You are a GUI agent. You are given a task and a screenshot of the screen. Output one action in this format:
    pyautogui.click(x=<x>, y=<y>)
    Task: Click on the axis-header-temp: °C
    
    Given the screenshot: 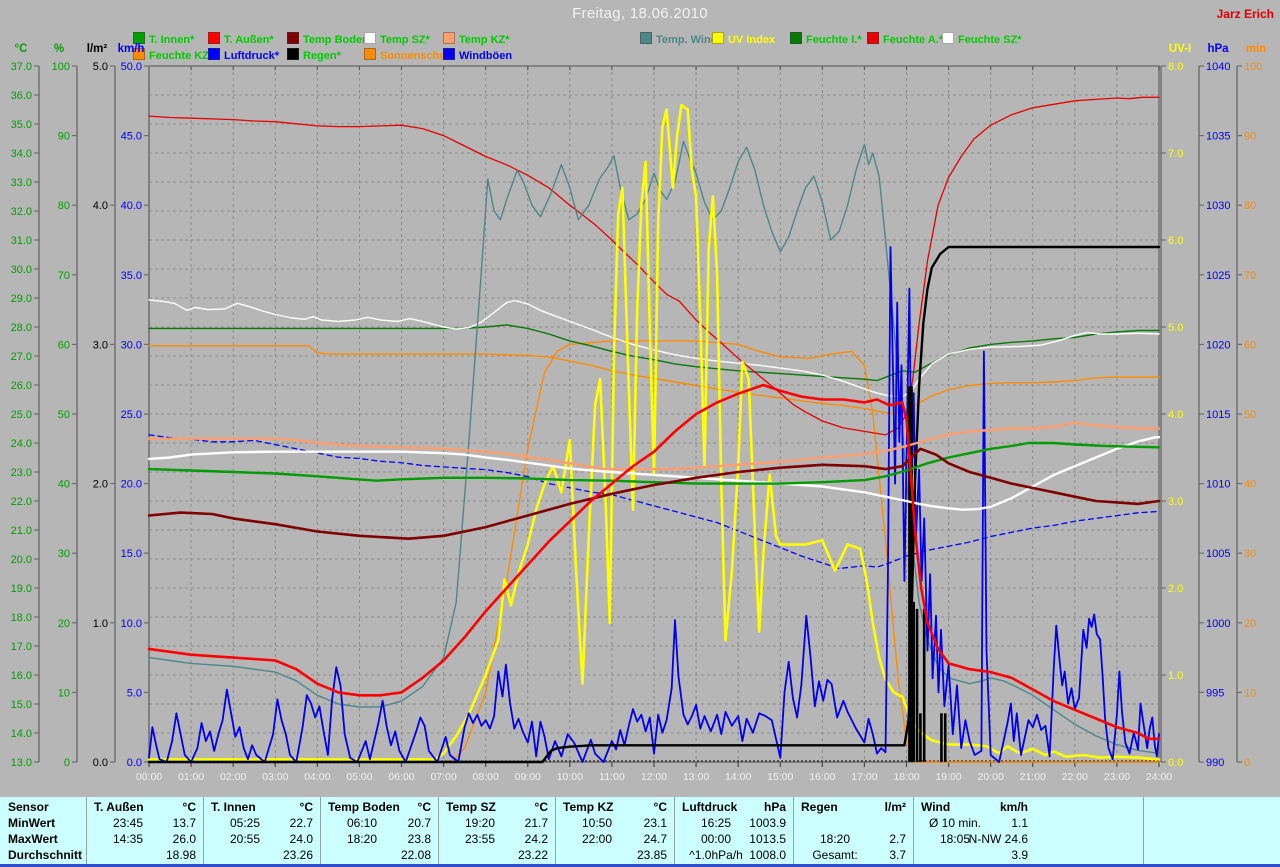 What is the action you would take?
    pyautogui.click(x=21, y=49)
    